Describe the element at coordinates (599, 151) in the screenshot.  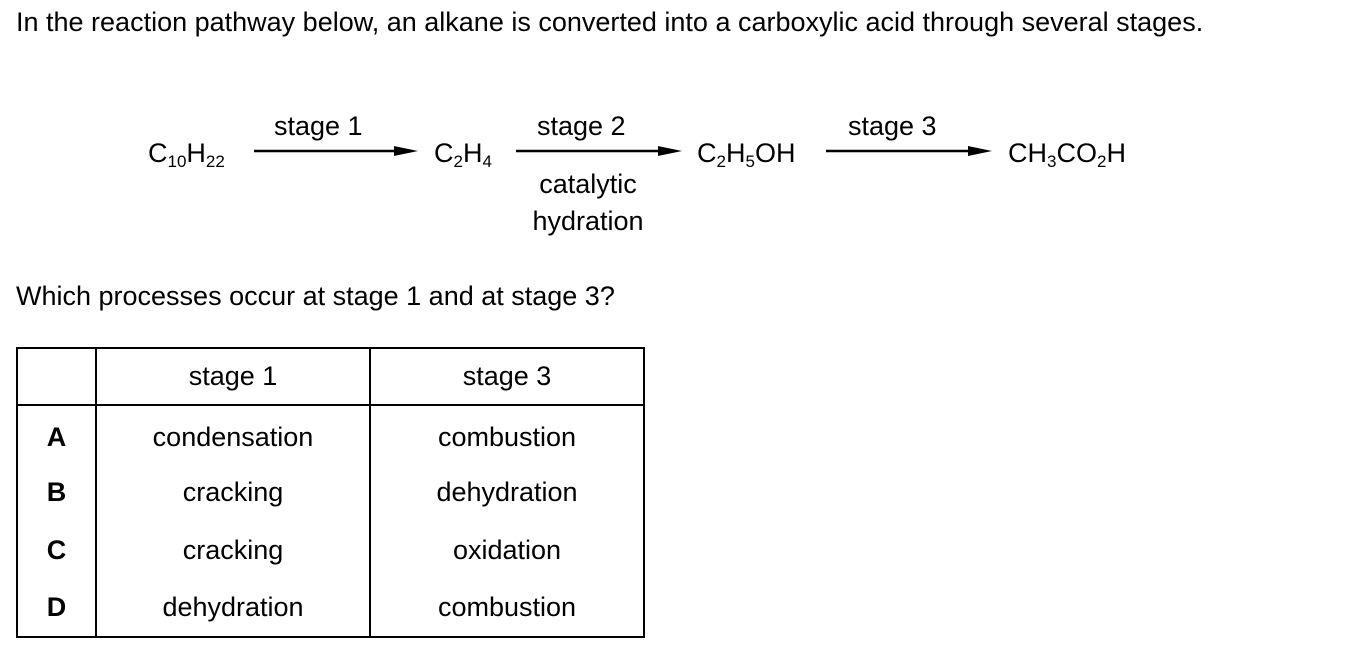
I see `stage-2-arrow` at that location.